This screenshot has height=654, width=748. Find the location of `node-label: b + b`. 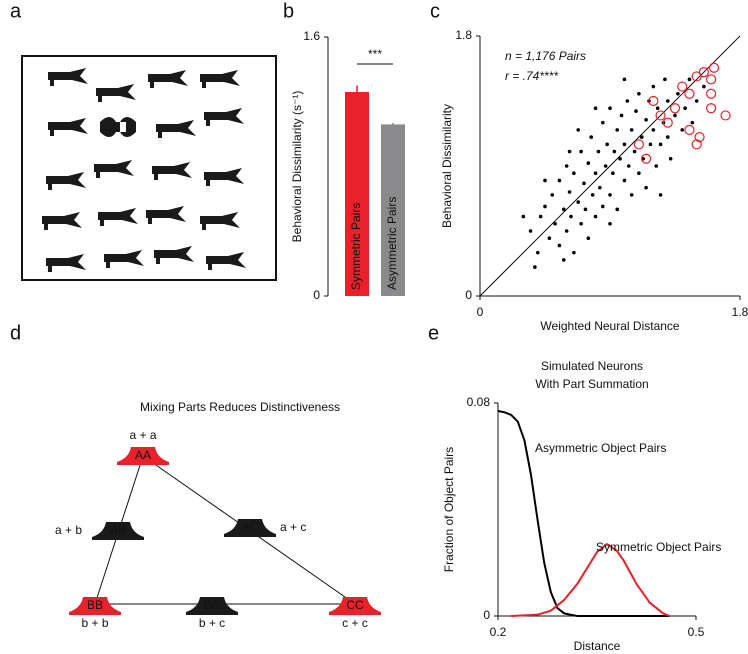

node-label: b + b is located at coordinates (94, 623).